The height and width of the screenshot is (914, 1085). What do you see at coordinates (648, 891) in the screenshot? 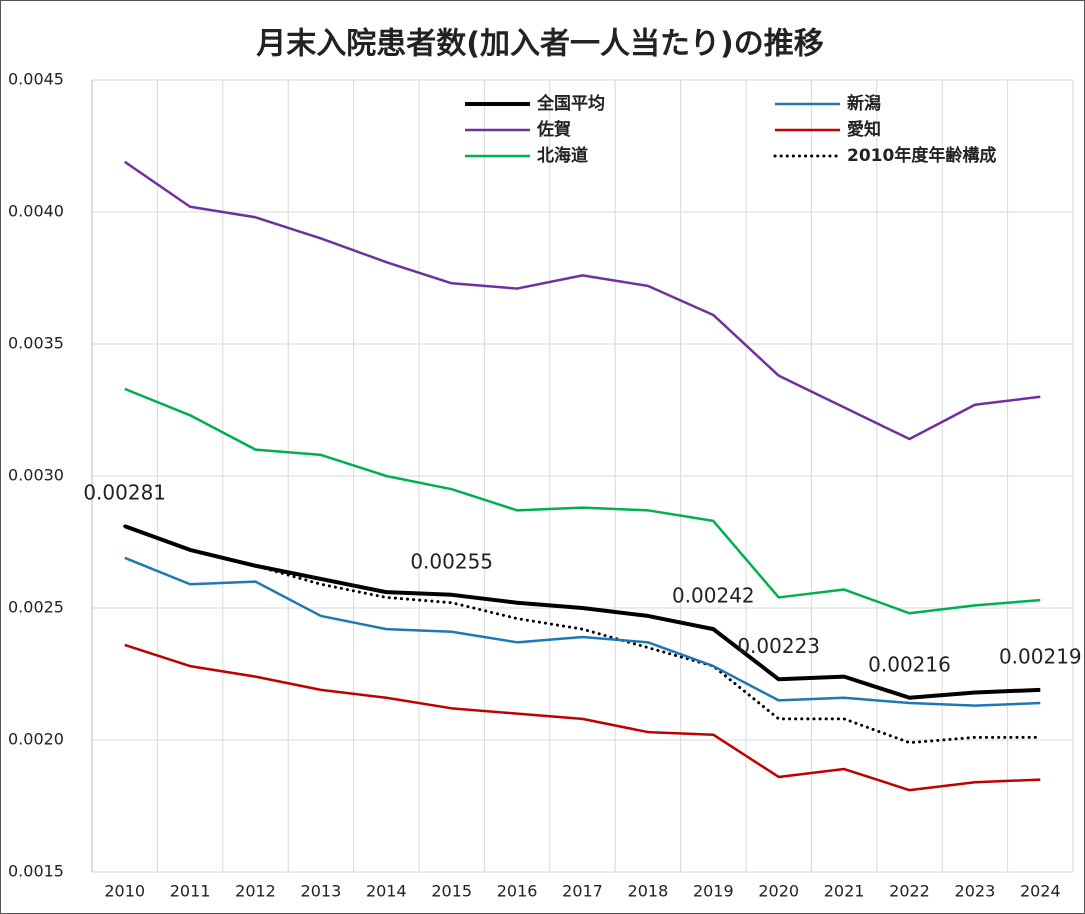
I see `x-tick-label: 2018` at bounding box center [648, 891].